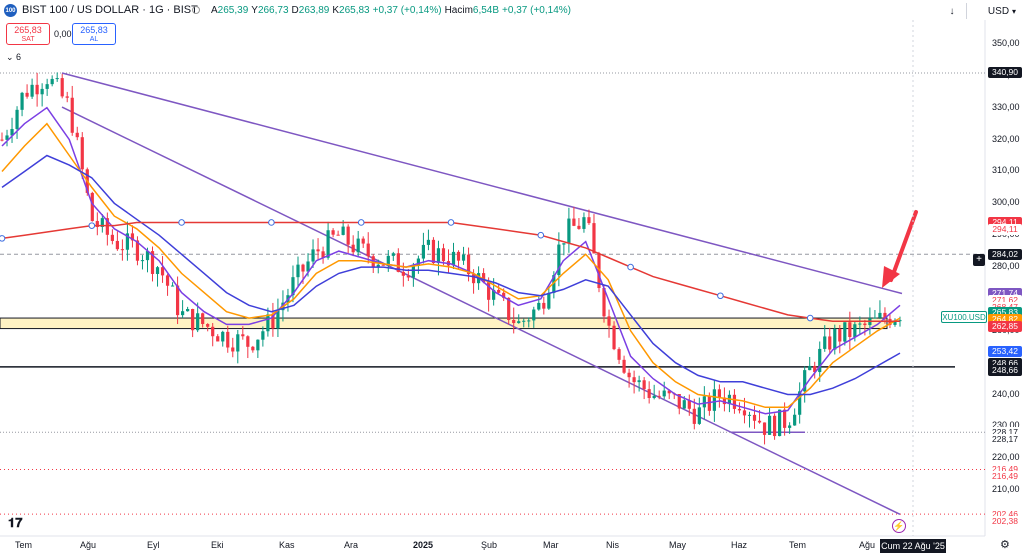 The image size is (1024, 554). What do you see at coordinates (28, 39) in the screenshot?
I see `sell-label: SAT` at bounding box center [28, 39].